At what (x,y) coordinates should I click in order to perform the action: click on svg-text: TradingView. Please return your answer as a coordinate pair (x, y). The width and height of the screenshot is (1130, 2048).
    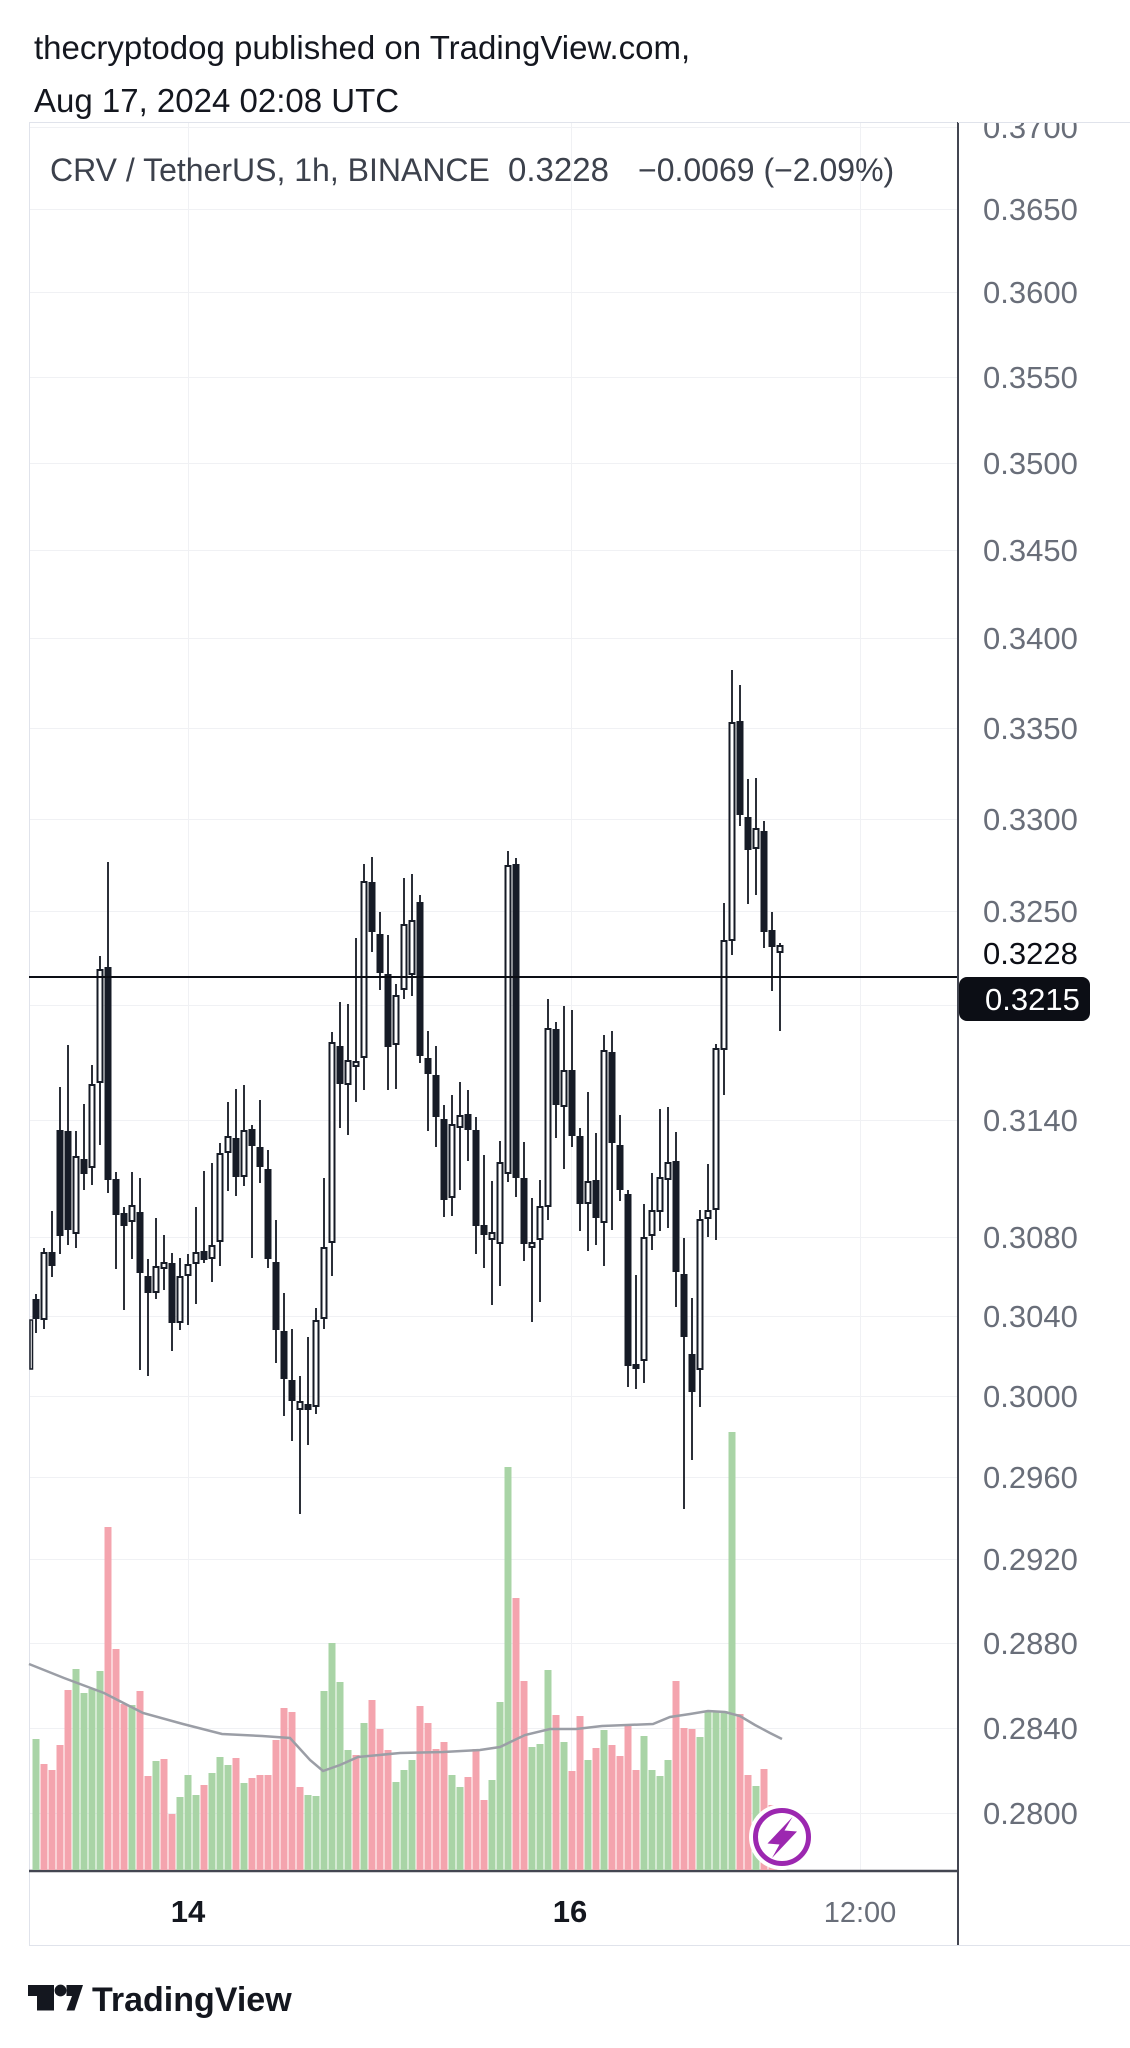
    Looking at the image, I should click on (192, 2000).